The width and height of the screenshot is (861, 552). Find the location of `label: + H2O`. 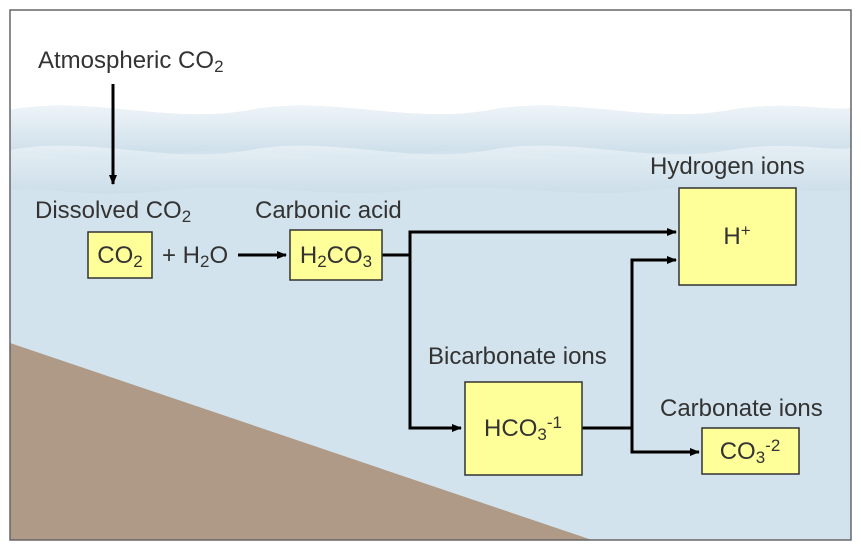

label: + H2O is located at coordinates (195, 256).